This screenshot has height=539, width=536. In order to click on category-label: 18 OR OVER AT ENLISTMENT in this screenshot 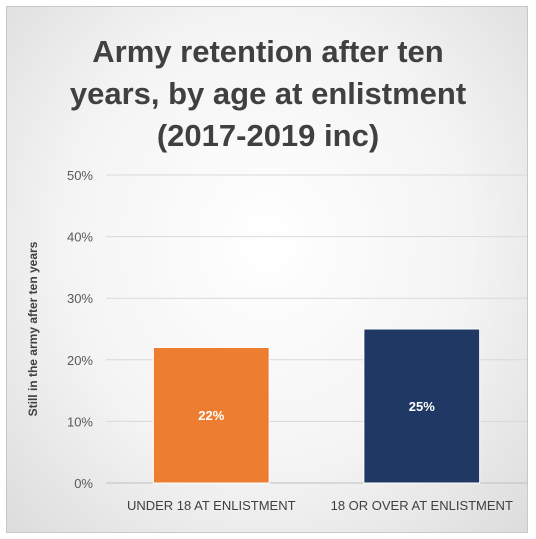, I will do `click(422, 505)`.